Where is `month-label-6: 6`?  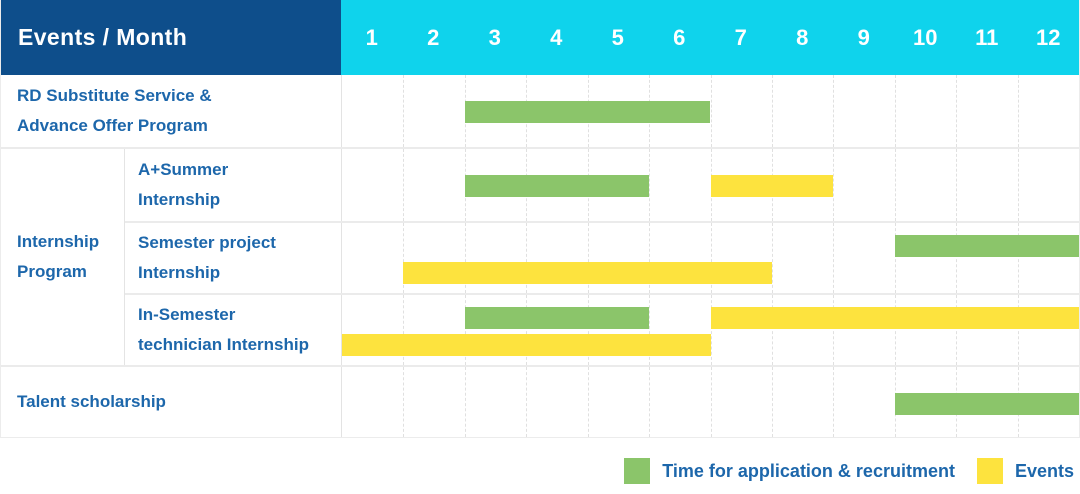
month-label-6: 6 is located at coordinates (679, 37).